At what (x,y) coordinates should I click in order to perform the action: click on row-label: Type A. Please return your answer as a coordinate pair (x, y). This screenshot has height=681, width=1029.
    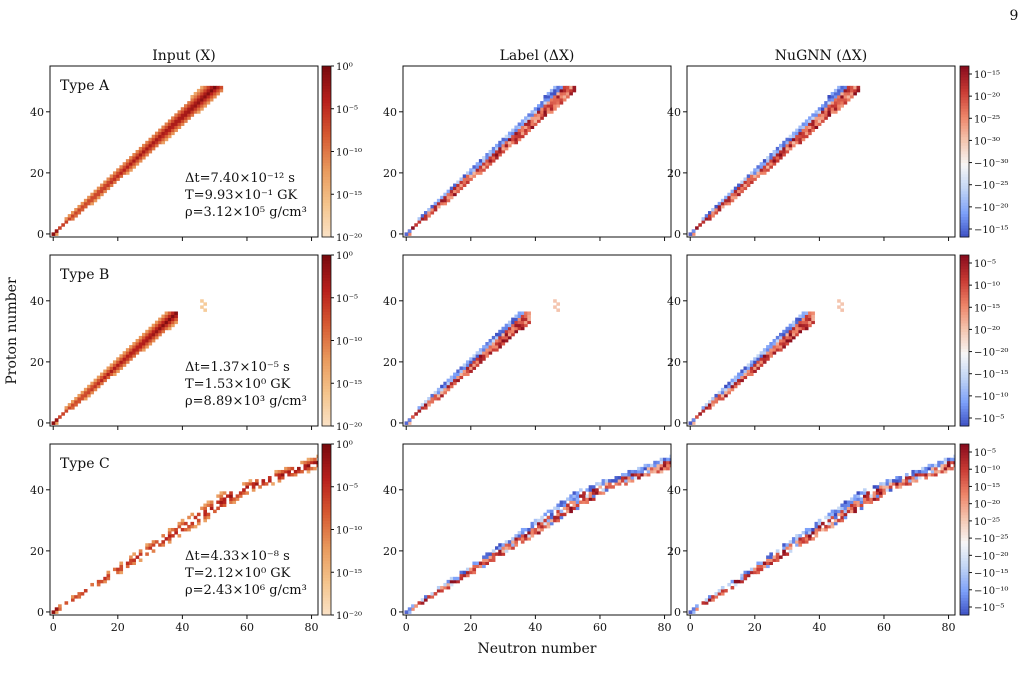
    Looking at the image, I should click on (85, 86).